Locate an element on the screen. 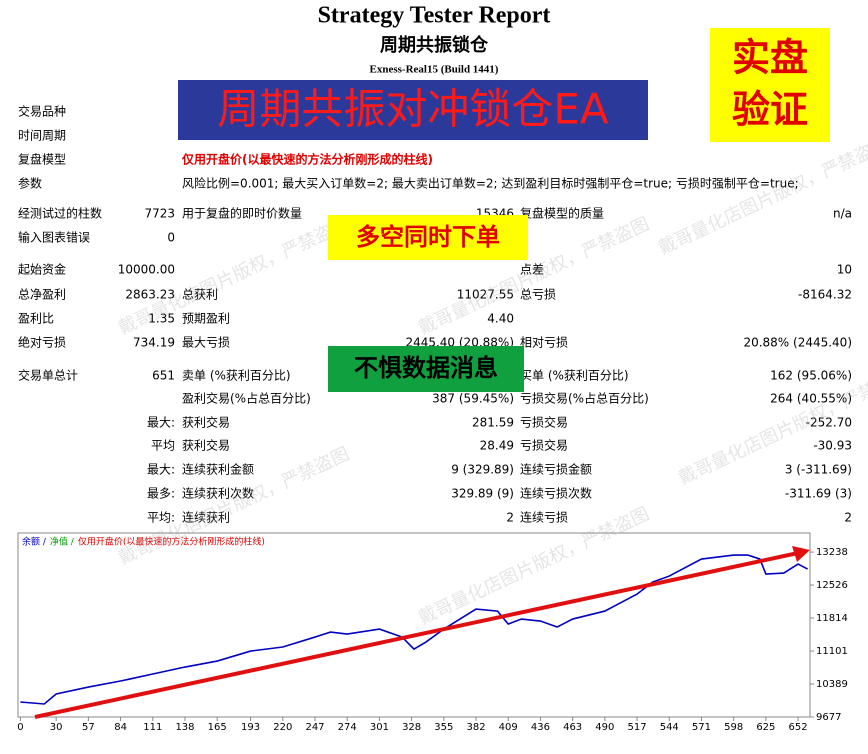 The height and width of the screenshot is (754, 868). value: 28.49 is located at coordinates (497, 446).